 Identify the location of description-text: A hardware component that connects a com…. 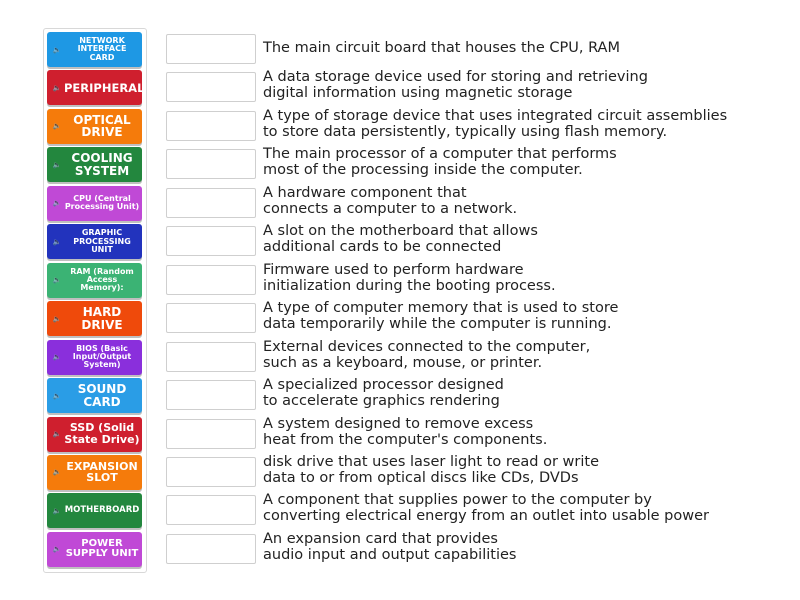
(390, 200).